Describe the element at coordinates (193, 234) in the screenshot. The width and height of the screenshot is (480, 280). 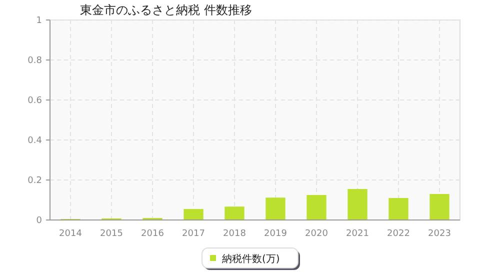
I see `x-tick-label: 2017` at that location.